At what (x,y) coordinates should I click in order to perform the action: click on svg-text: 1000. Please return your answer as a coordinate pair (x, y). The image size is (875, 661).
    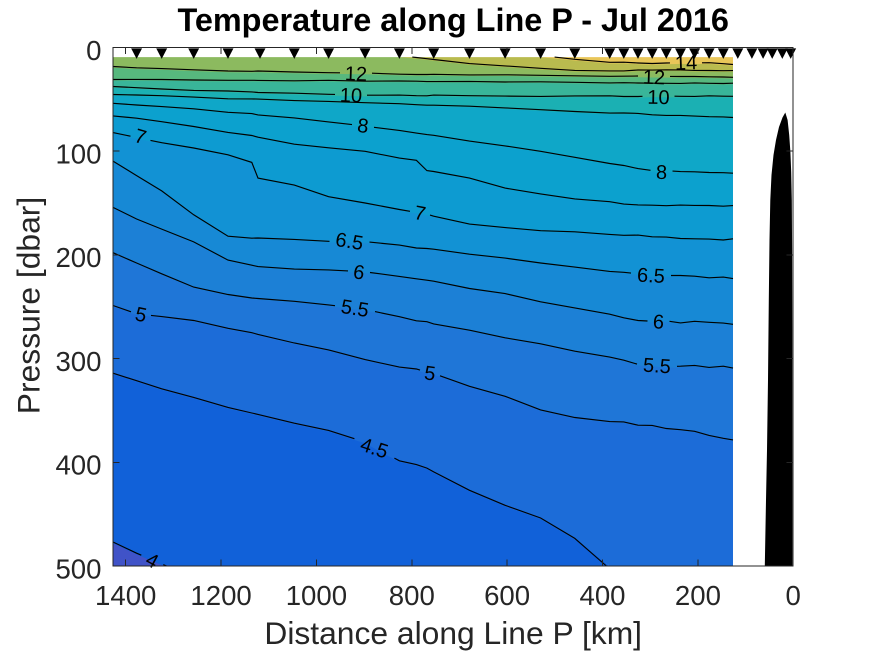
    Looking at the image, I should click on (316, 595).